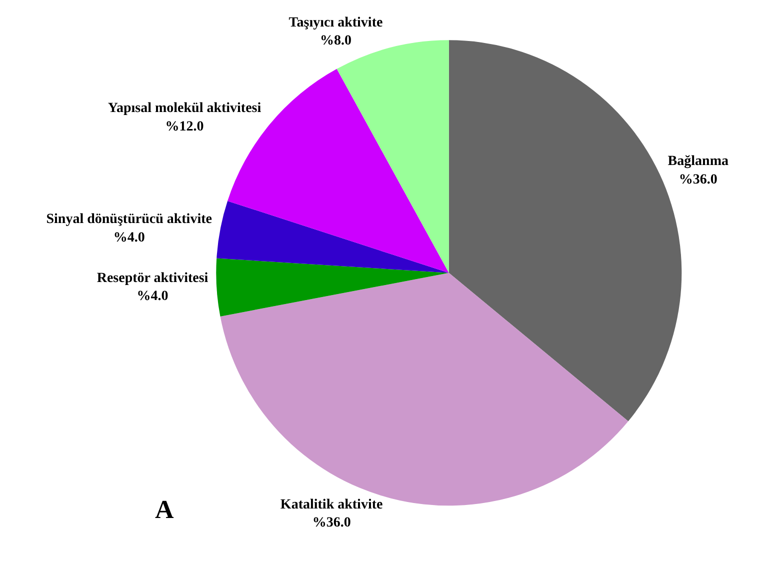  I want to click on slice-label: Yapısal molekül aktivitesi, so click(185, 108).